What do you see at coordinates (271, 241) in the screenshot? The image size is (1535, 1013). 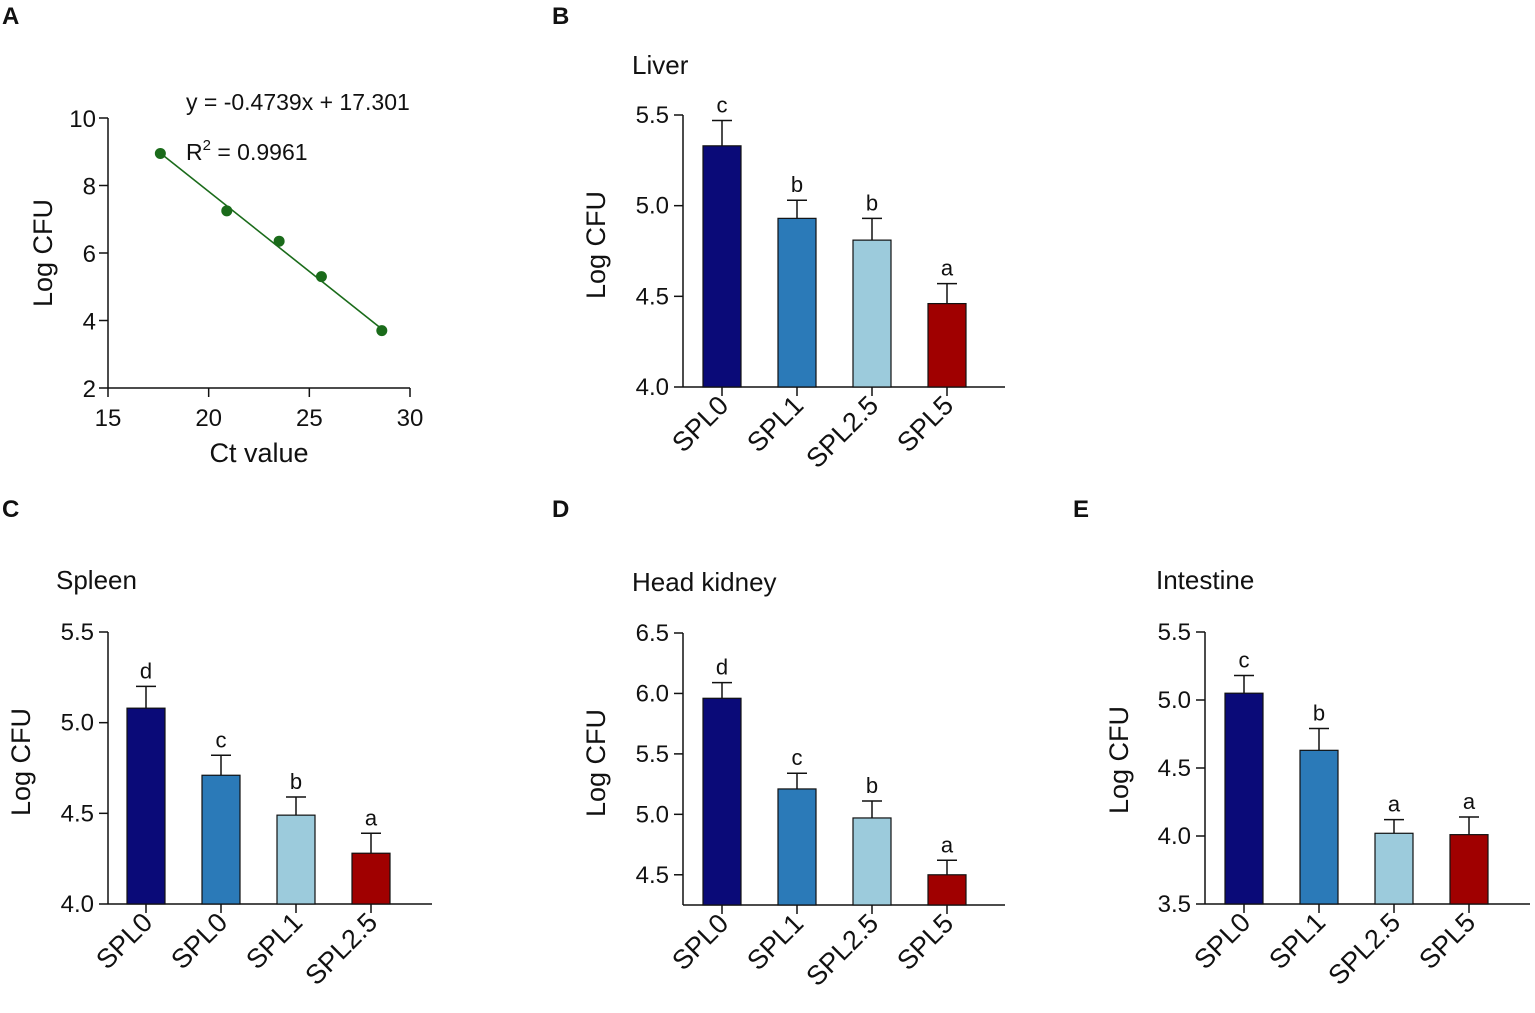 I see `trendline` at bounding box center [271, 241].